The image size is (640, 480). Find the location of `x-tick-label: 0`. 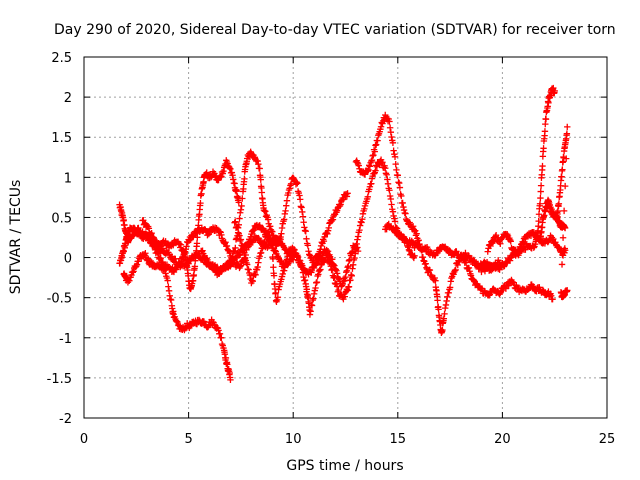

x-tick-label: 0 is located at coordinates (84, 439).